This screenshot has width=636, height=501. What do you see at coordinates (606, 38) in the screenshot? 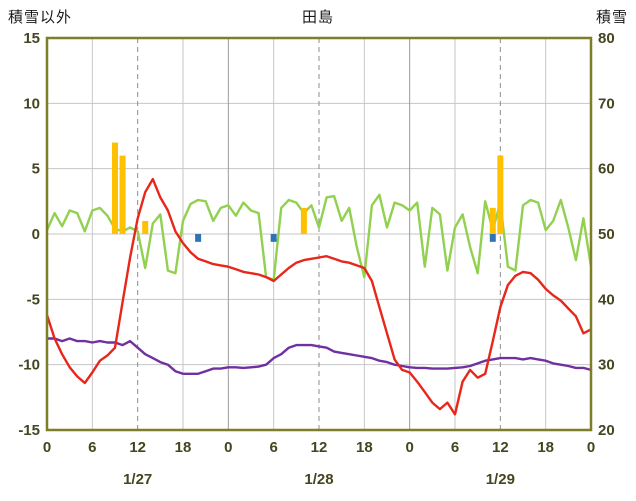
I see `y-right-tick-label: 80` at bounding box center [606, 38].